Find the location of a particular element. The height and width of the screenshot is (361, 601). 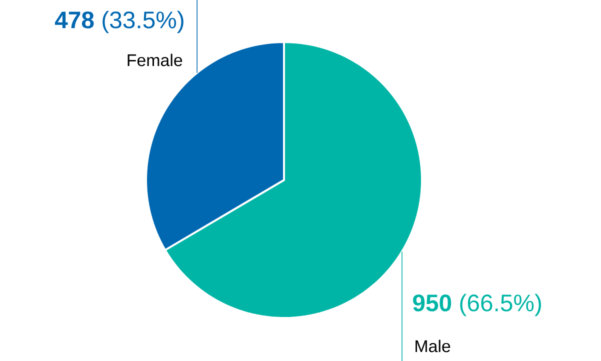

slice-label: Female is located at coordinates (155, 60).